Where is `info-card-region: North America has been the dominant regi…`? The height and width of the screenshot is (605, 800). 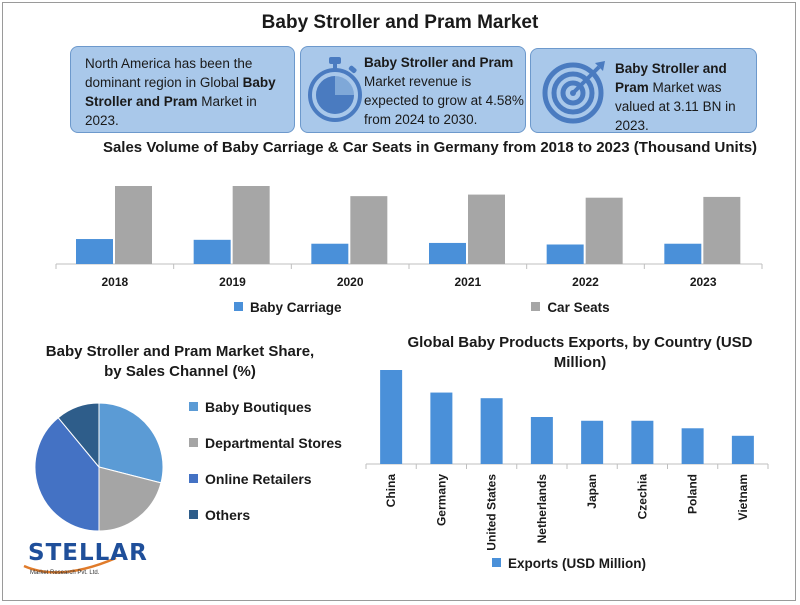 info-card-region: North America has been the dominant regi… is located at coordinates (182, 89).